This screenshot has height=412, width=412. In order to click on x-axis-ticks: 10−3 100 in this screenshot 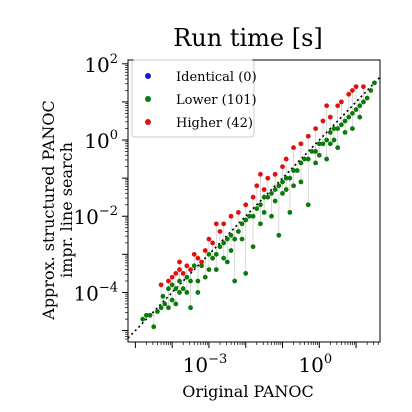, I will do `click(256, 359)`.